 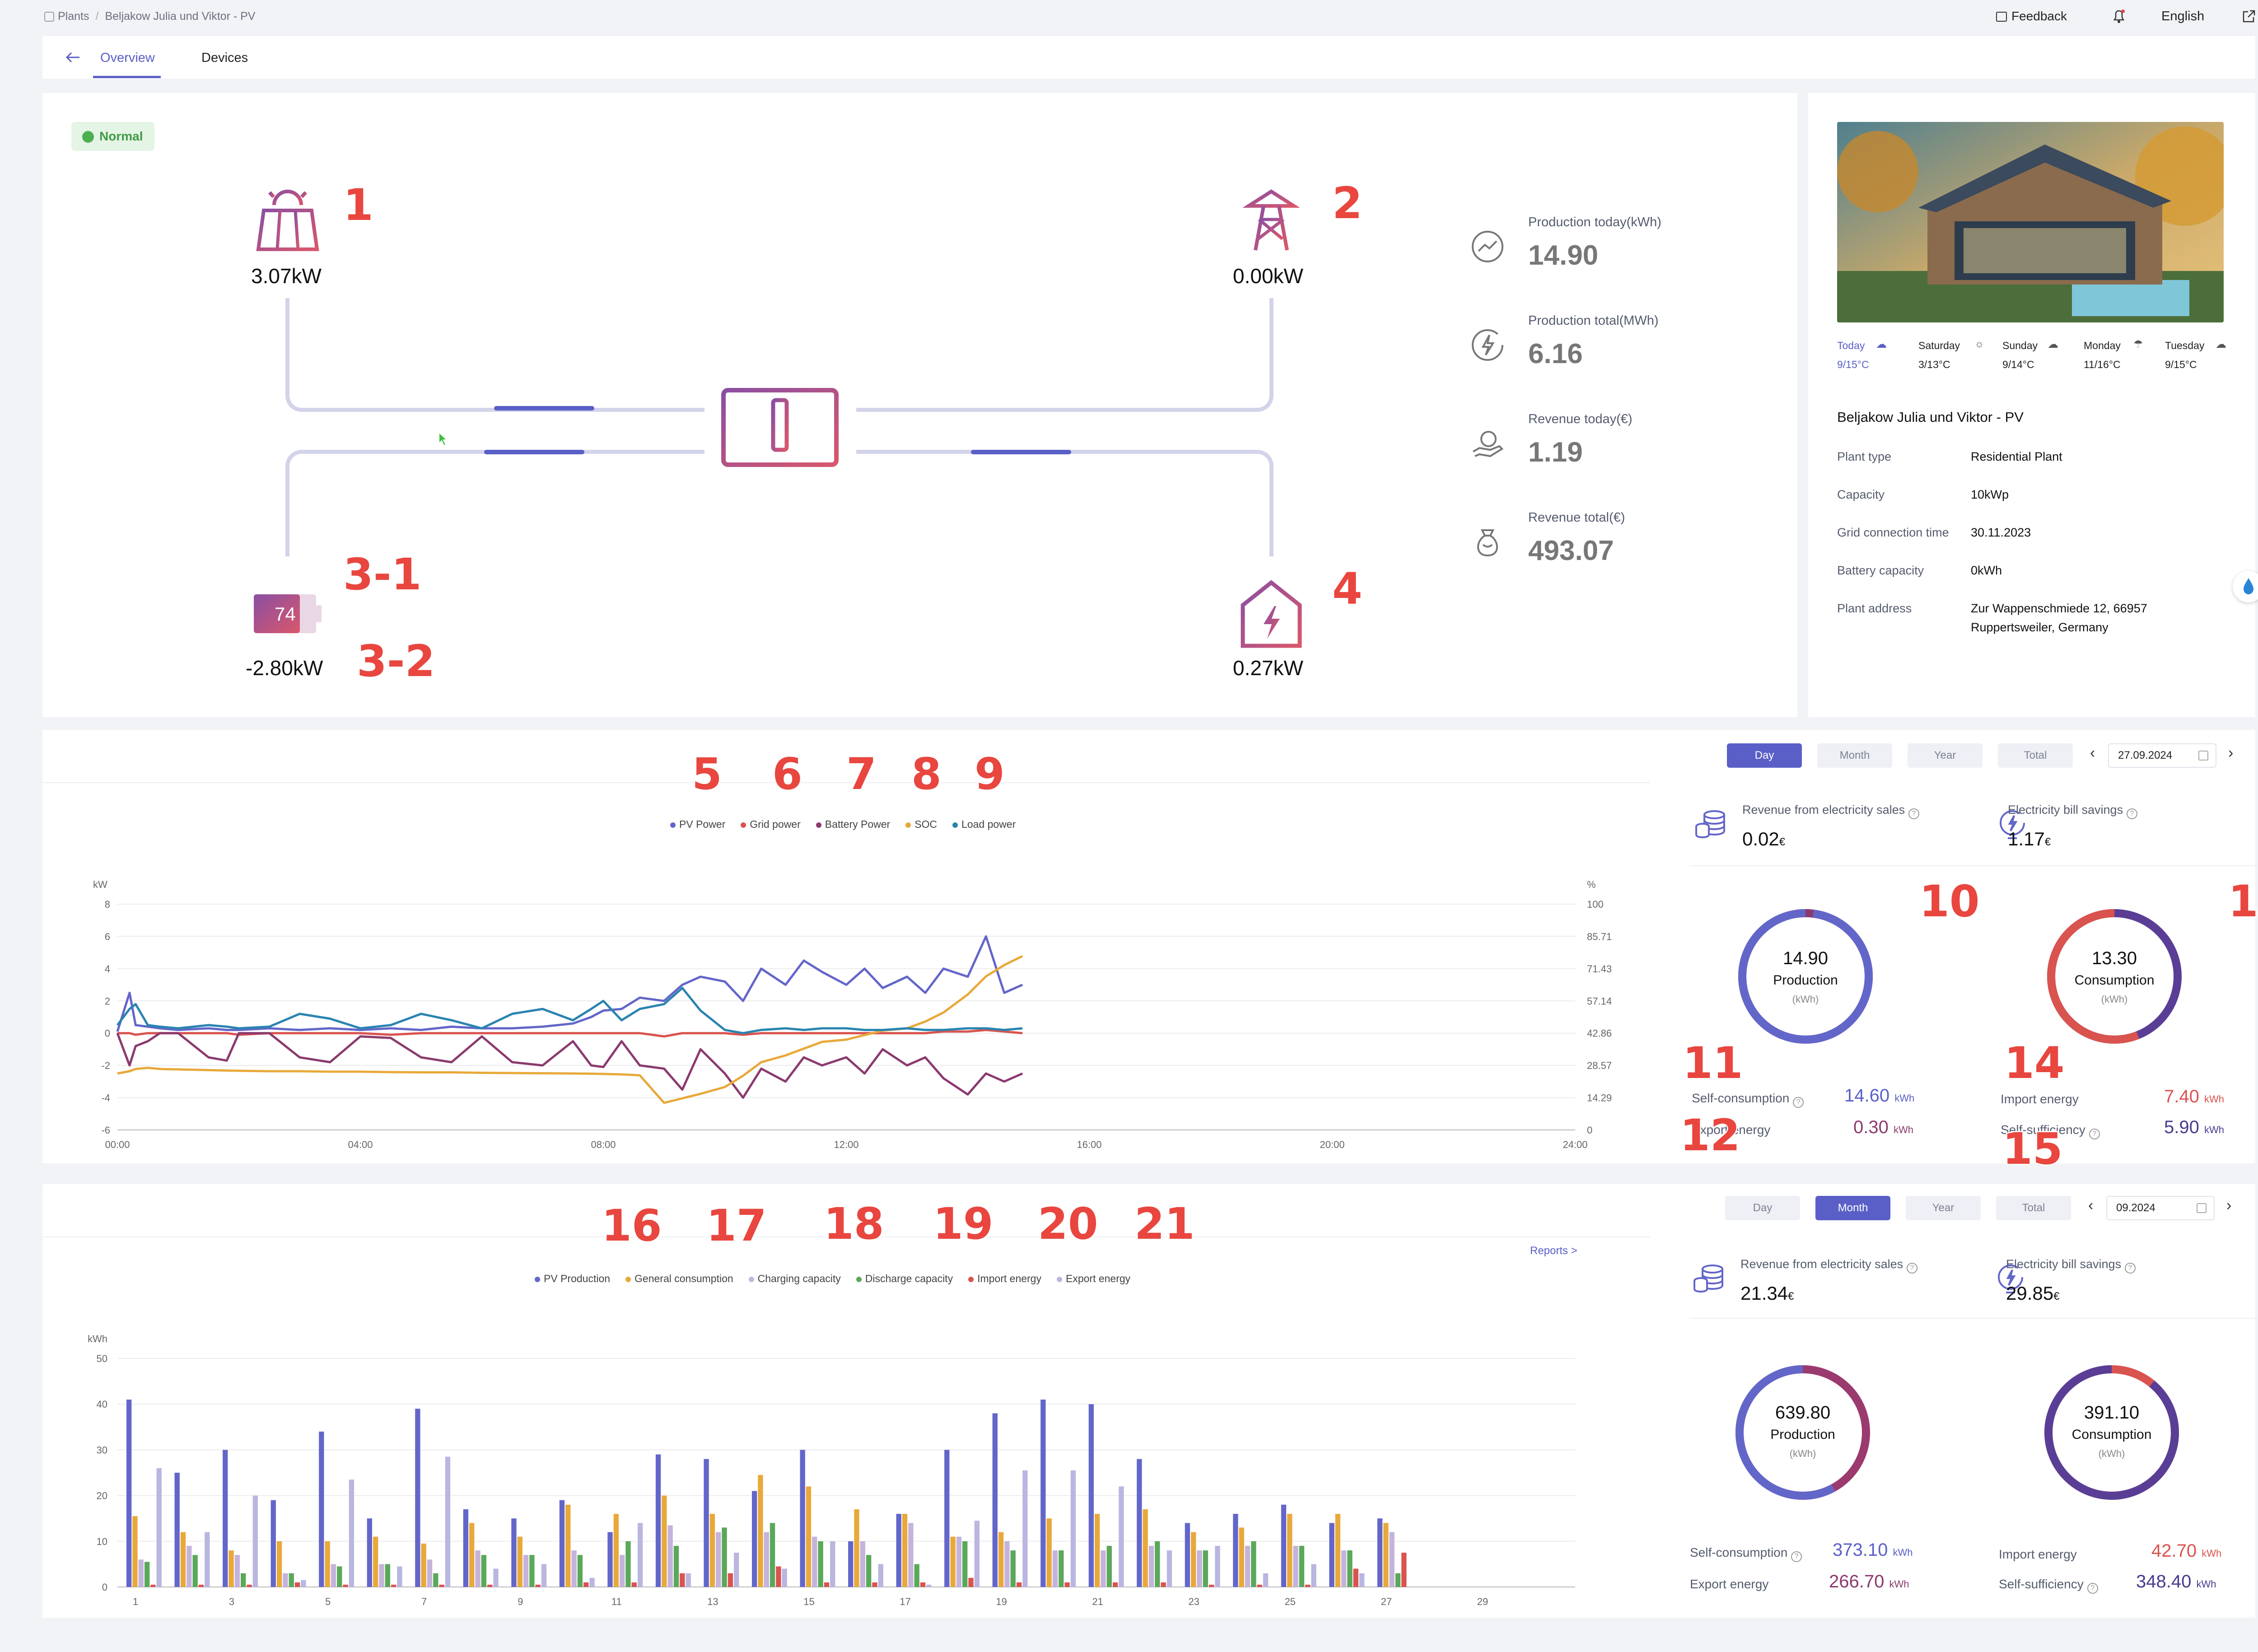 What do you see at coordinates (107, 936) in the screenshot?
I see `y-tick-left: 6` at bounding box center [107, 936].